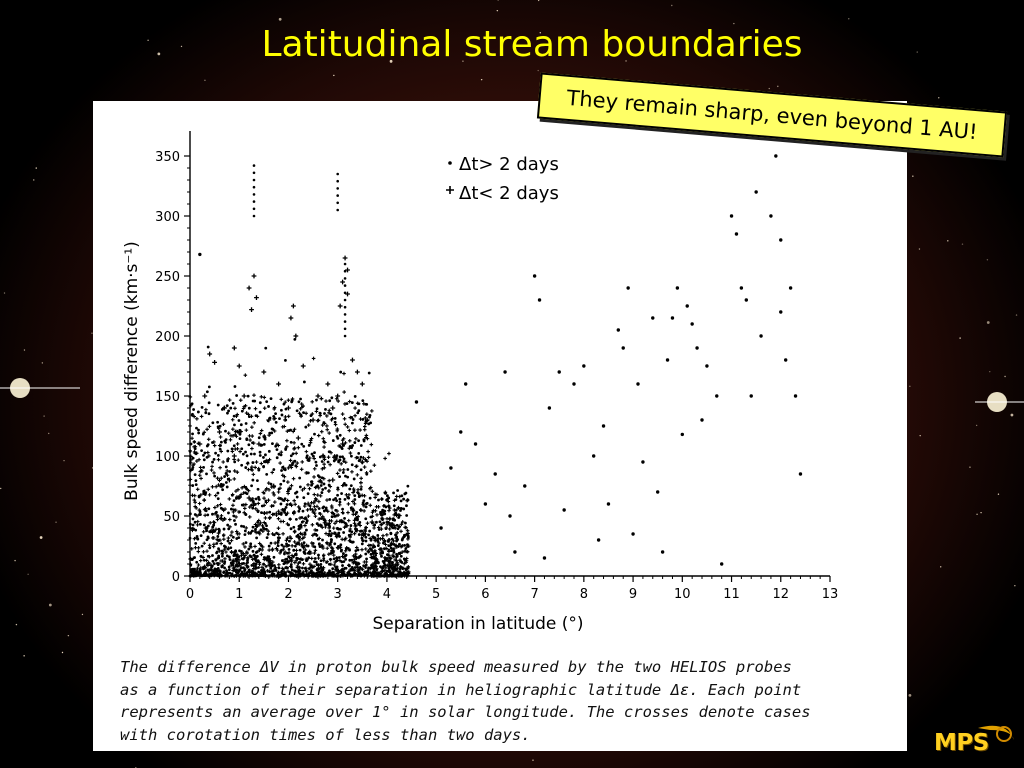 Image resolution: width=1024 pixels, height=768 pixels. I want to click on y-tick-label: 250, so click(167, 277).